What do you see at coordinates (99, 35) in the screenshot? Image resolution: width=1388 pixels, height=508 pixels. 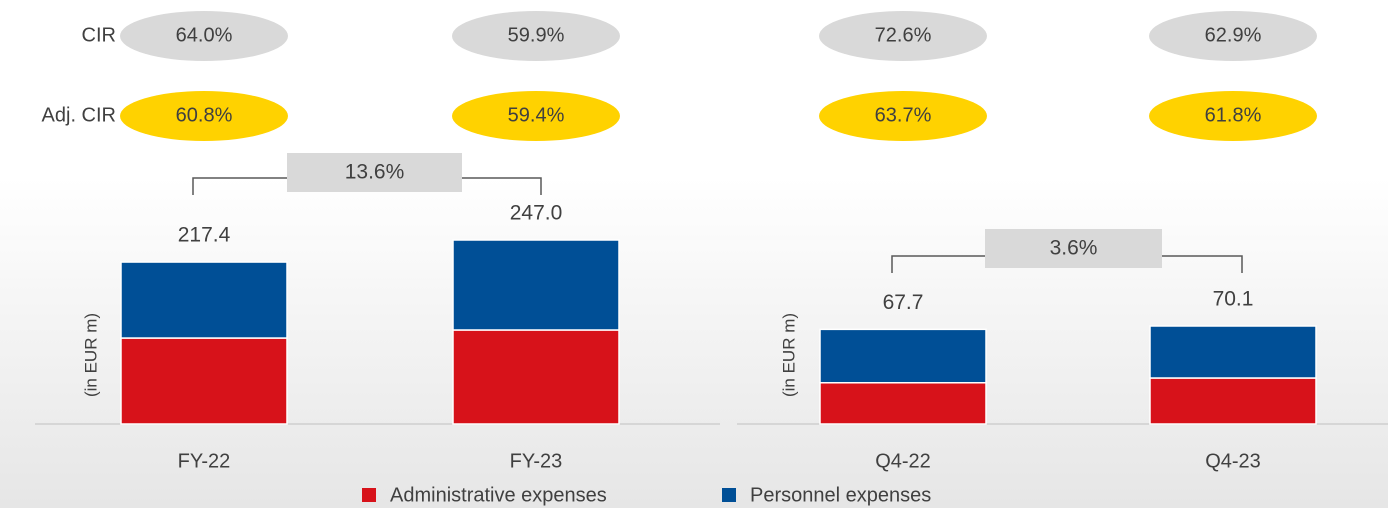 I see `row-label: CIR` at bounding box center [99, 35].